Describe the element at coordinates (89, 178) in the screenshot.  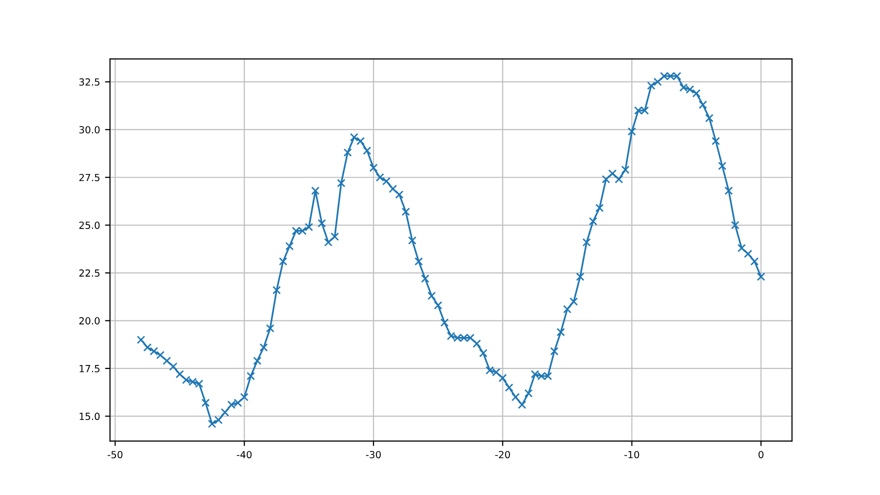
I see `y-tick-label: 27.5` at that location.